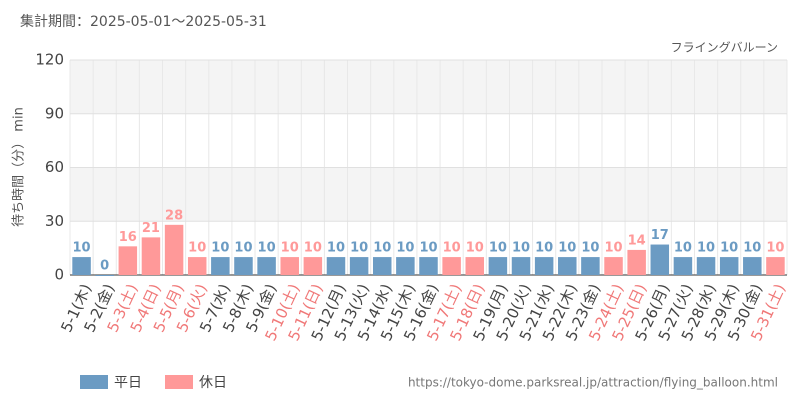 The image size is (800, 400). Describe the element at coordinates (724, 48) in the screenshot. I see `chart-subtitle: フライングバルーン` at that location.